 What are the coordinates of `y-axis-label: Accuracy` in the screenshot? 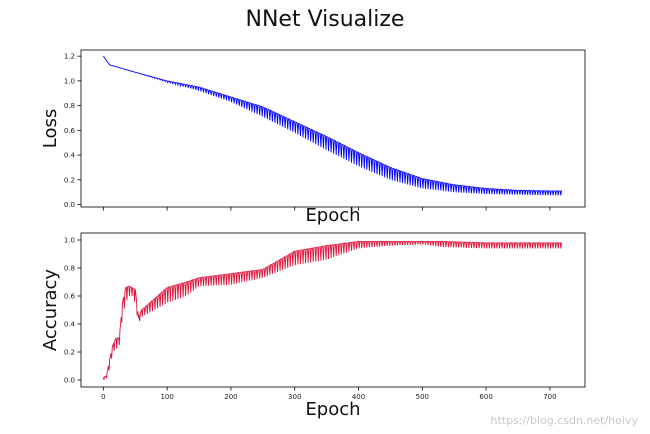 It's located at (50, 310).